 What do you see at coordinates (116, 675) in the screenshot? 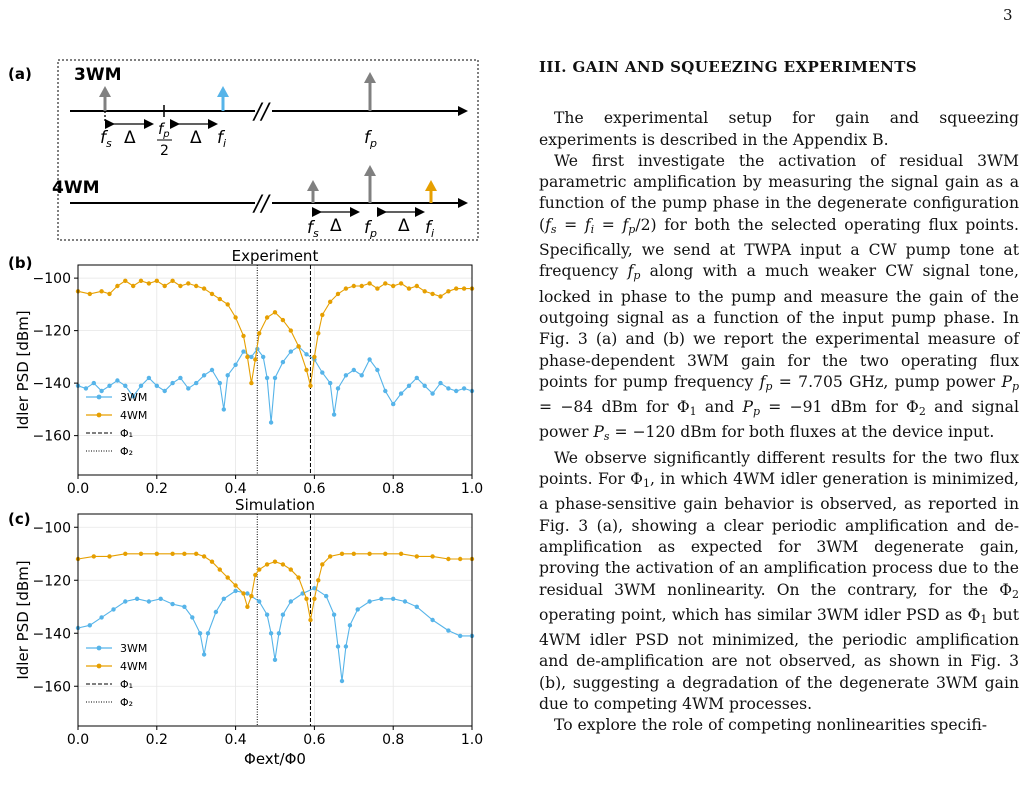
I see `legend: 3WM 4WM Φ₁ Φ₂` at bounding box center [116, 675].